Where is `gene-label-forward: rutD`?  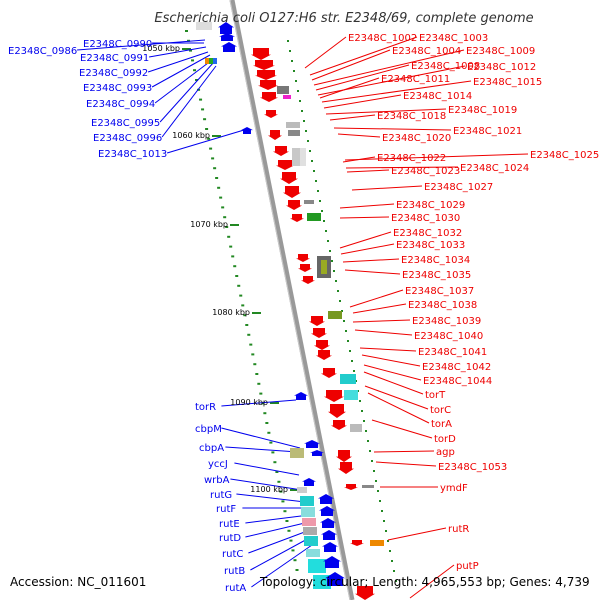 gene-label-forward: rutD is located at coordinates (230, 538).